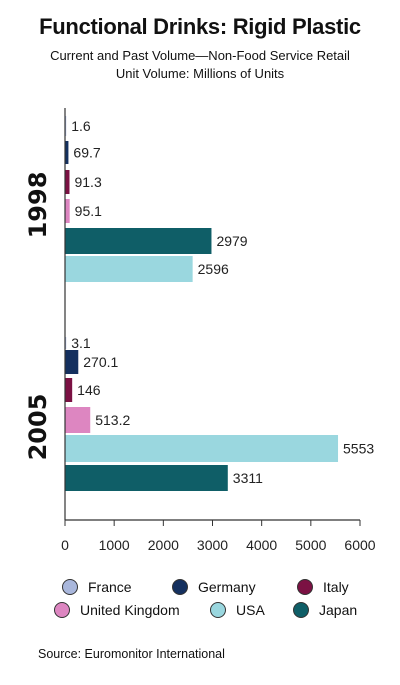  I want to click on bar-1998-italy, so click(67, 182).